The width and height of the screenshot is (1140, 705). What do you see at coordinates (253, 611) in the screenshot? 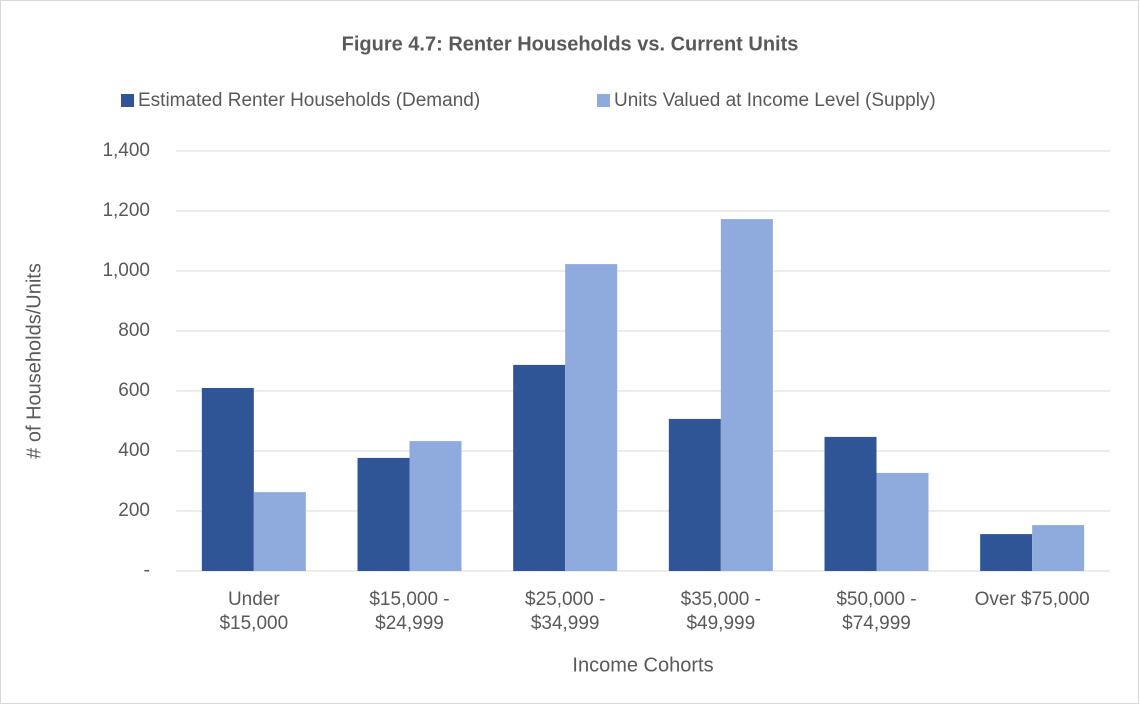
I see `x-tick-label: Under $15,000` at bounding box center [253, 611].